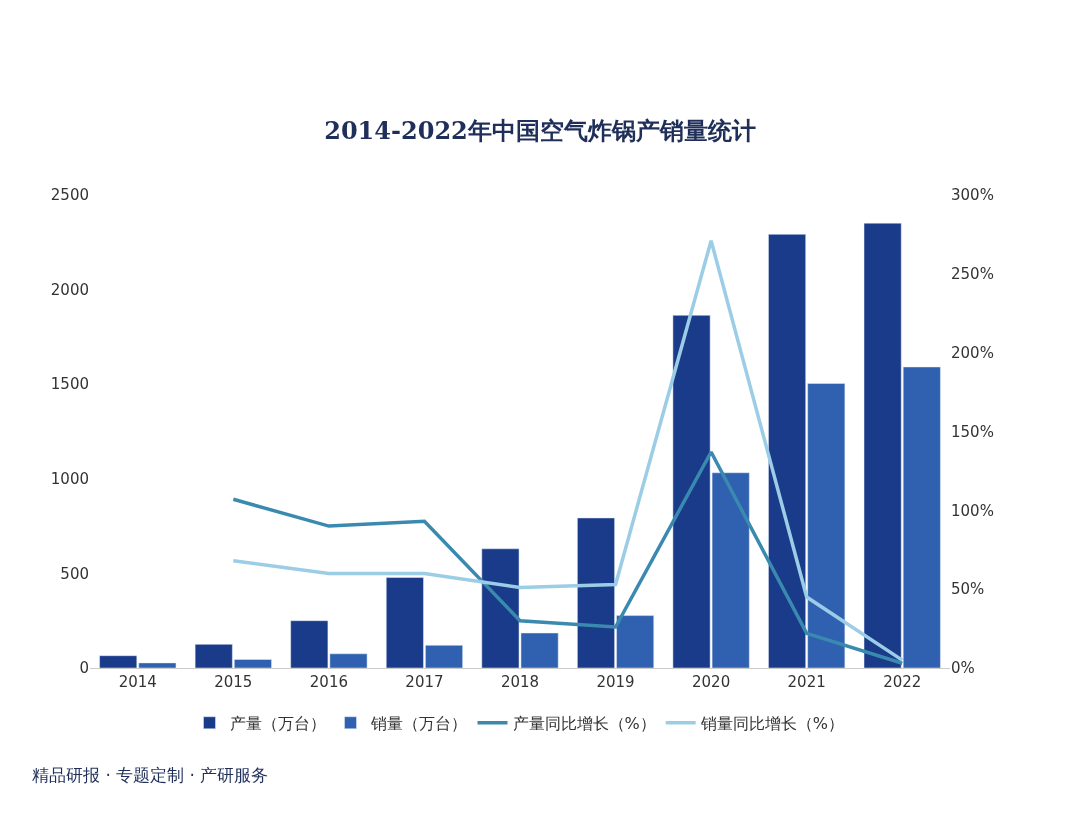 The image size is (1080, 818). I want to click on y2-tick-label: 300%, so click(972, 195).